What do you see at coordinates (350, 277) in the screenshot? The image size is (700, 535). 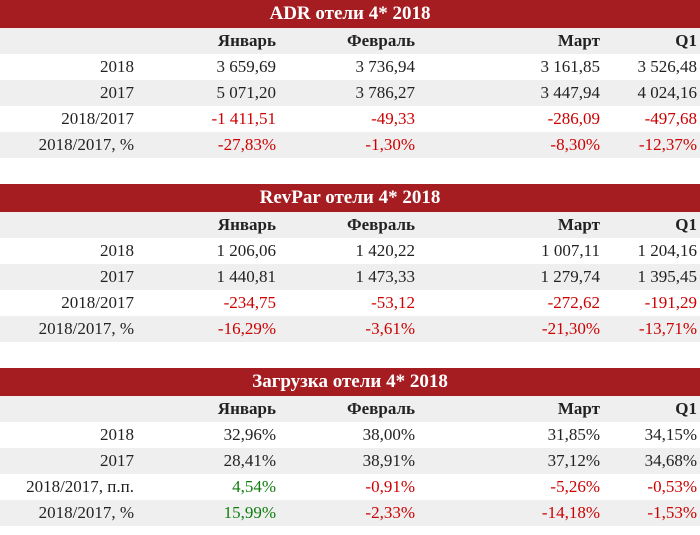 I see `table-row: 2017 1 440,81 1 473,33 1 279,74 1 395,45` at bounding box center [350, 277].